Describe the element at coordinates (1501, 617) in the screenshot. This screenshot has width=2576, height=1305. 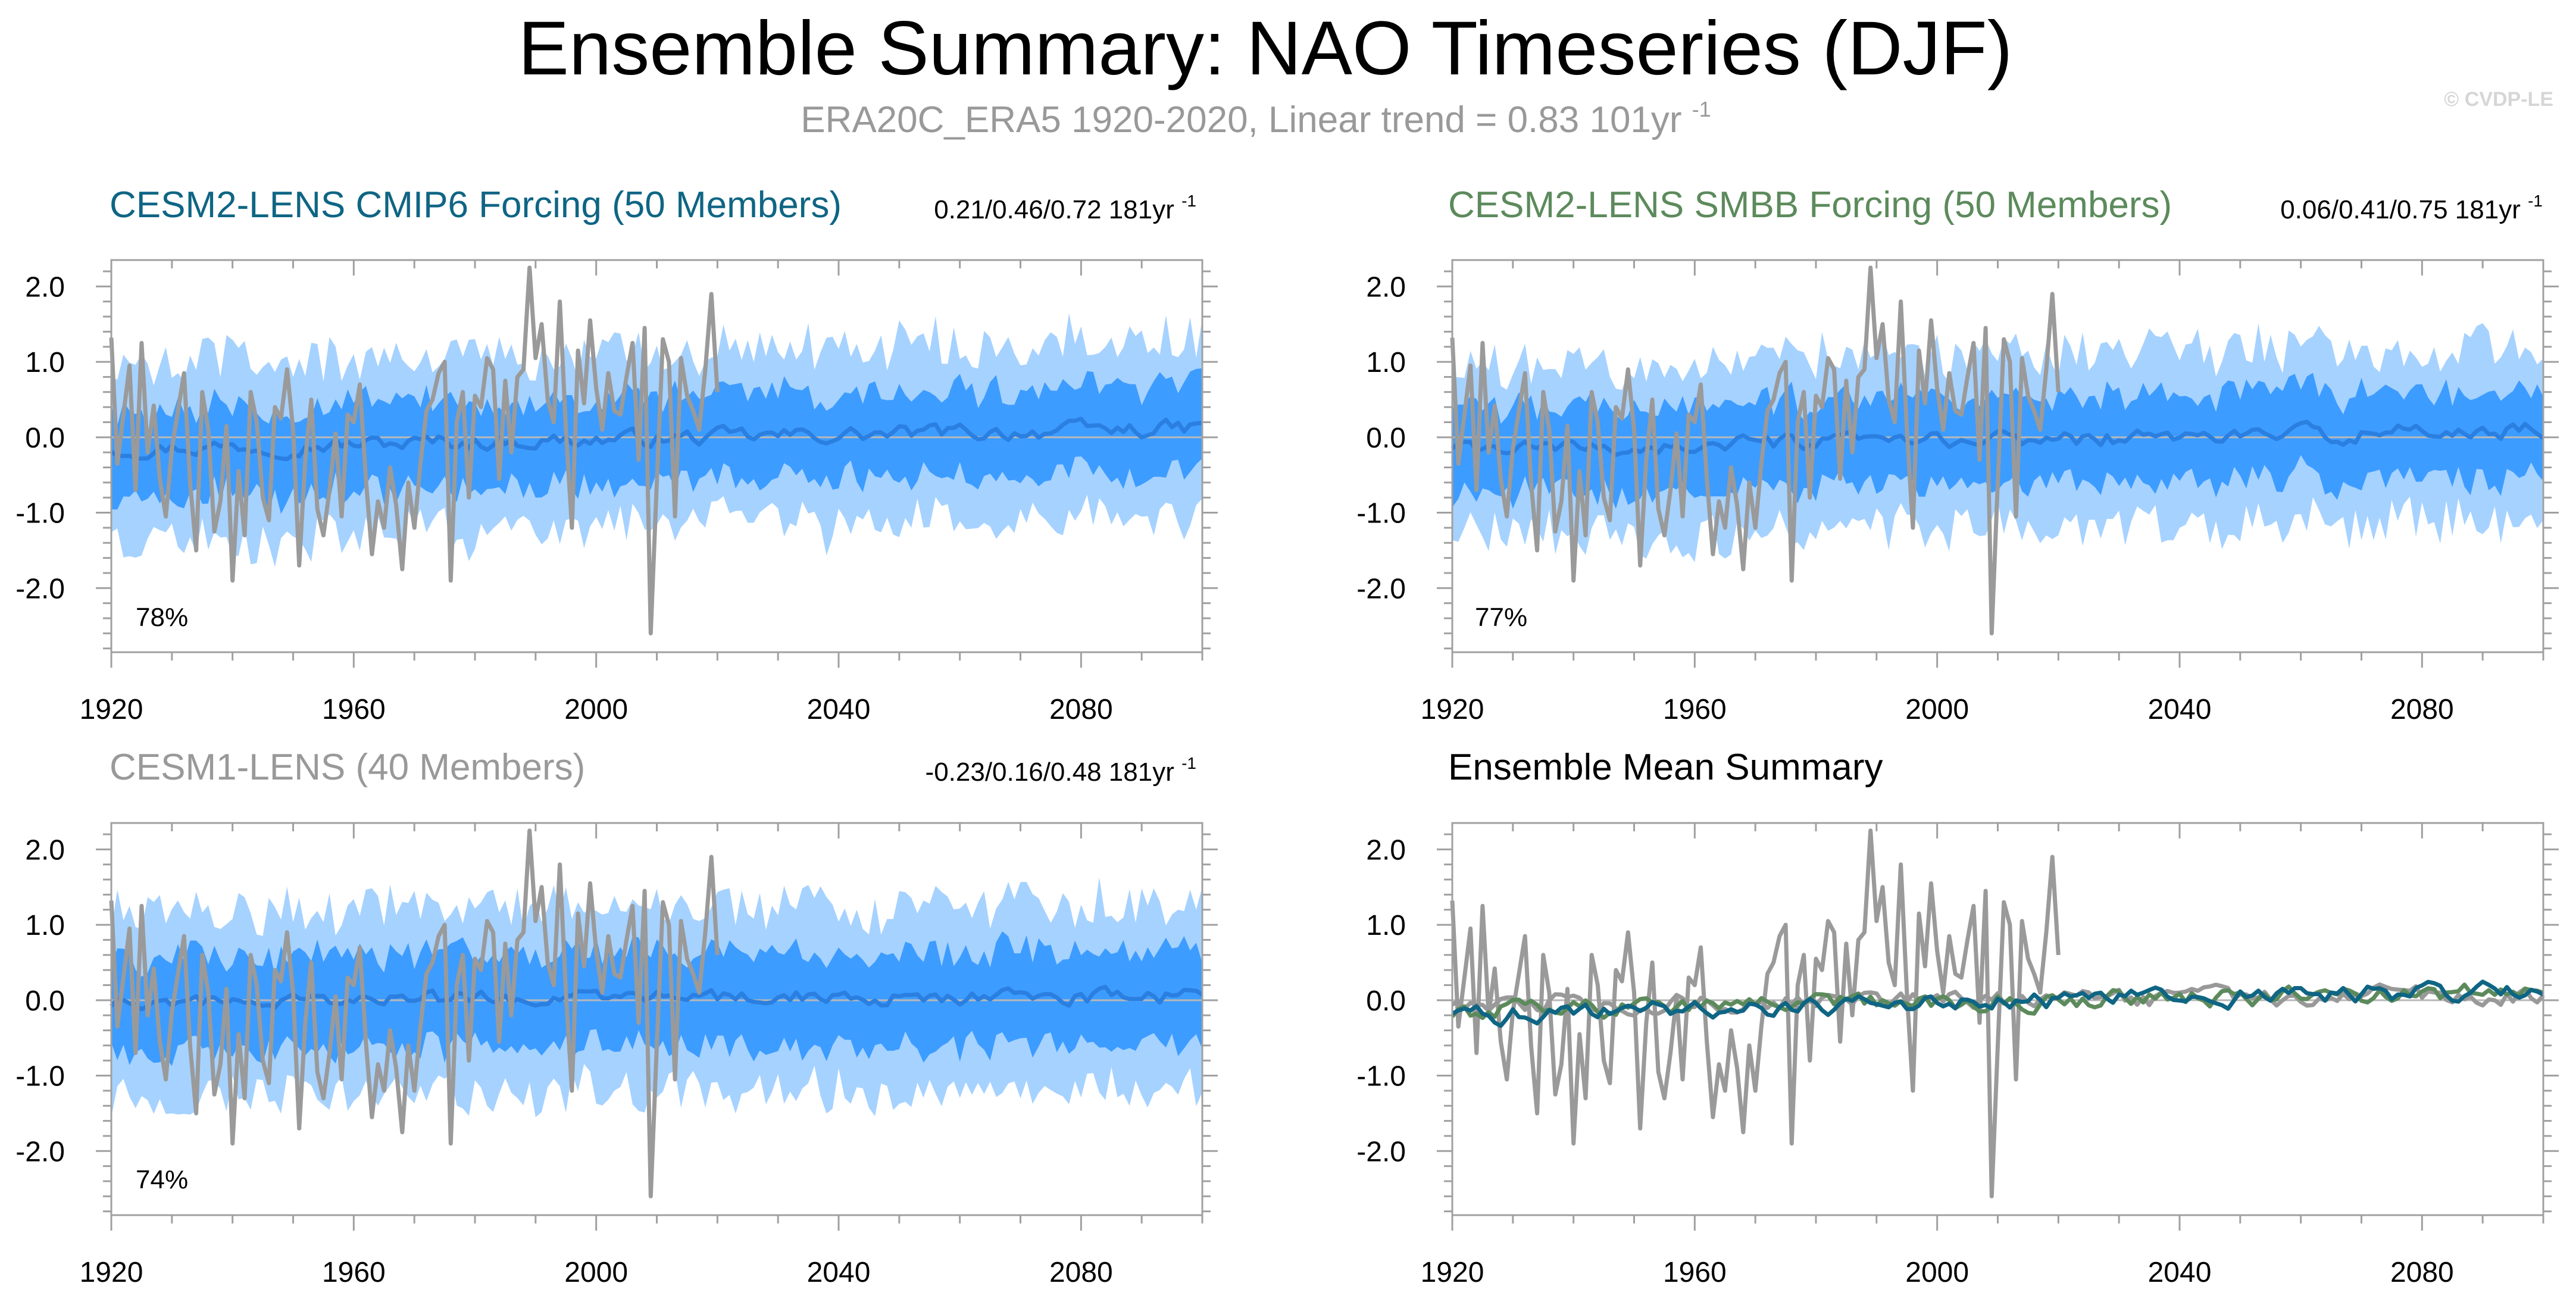
I see `agreement-percent: 77%` at that location.